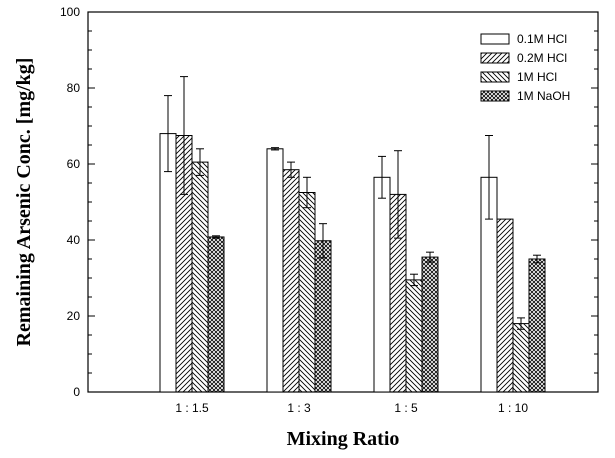 This screenshot has width=615, height=458. Describe the element at coordinates (406, 408) in the screenshot. I see `x-tick-label: 1 : 5` at that location.